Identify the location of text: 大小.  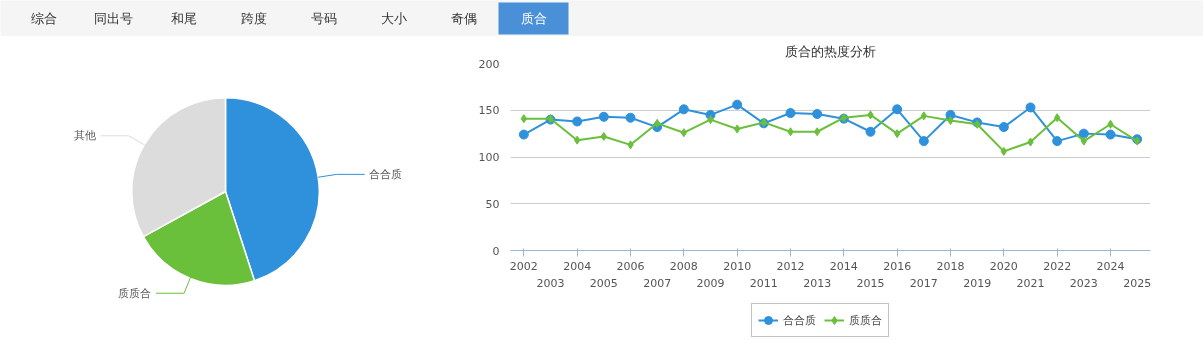
(393, 18).